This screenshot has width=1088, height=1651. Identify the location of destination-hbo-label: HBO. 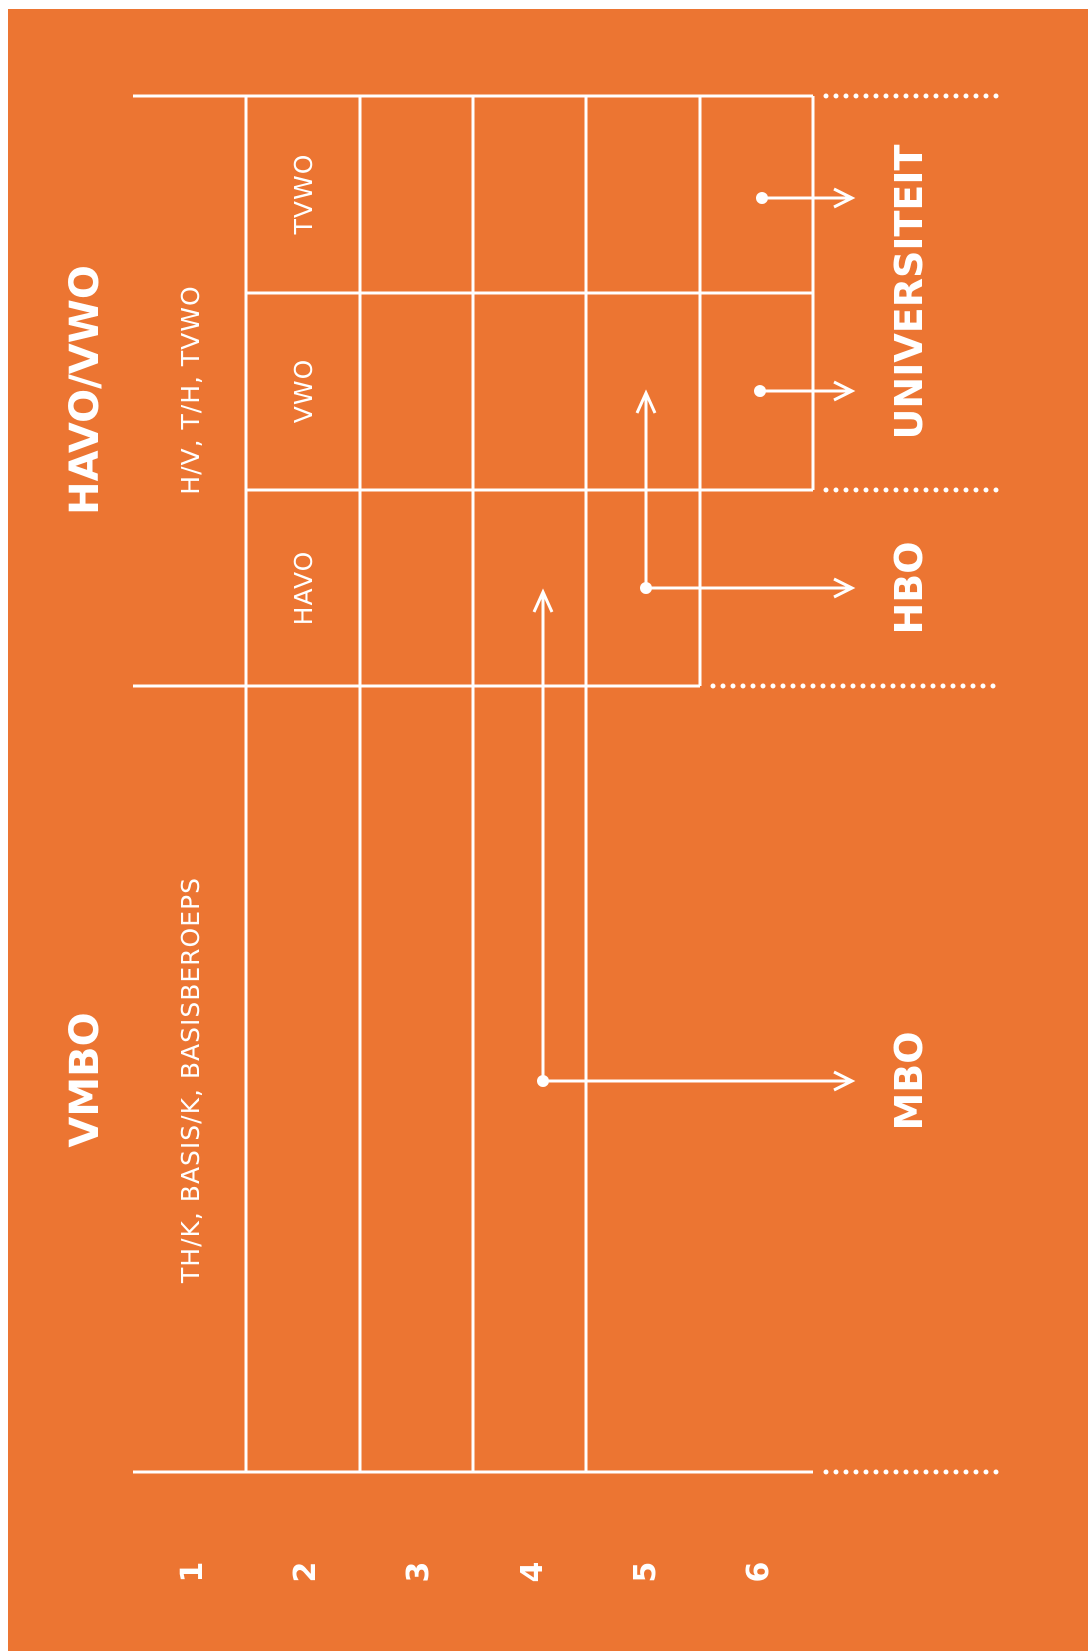
(909, 587).